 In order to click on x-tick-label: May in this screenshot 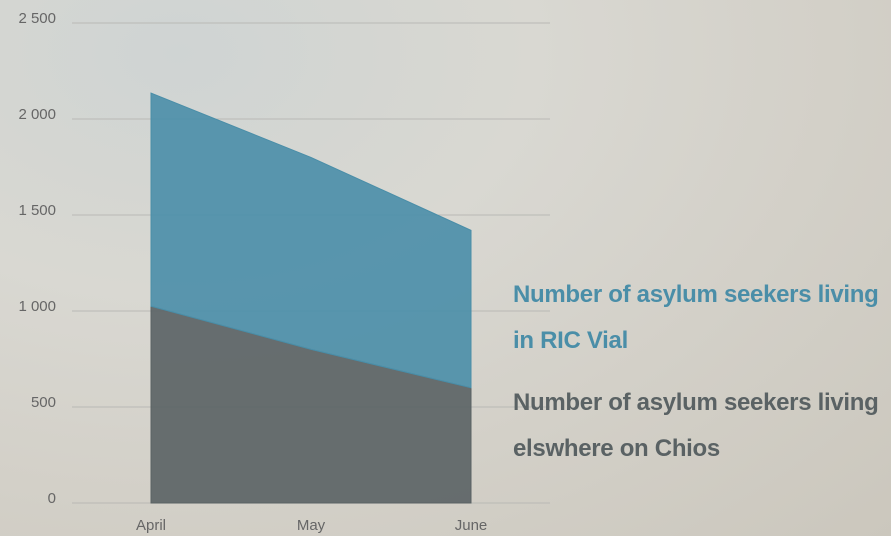, I will do `click(311, 525)`.